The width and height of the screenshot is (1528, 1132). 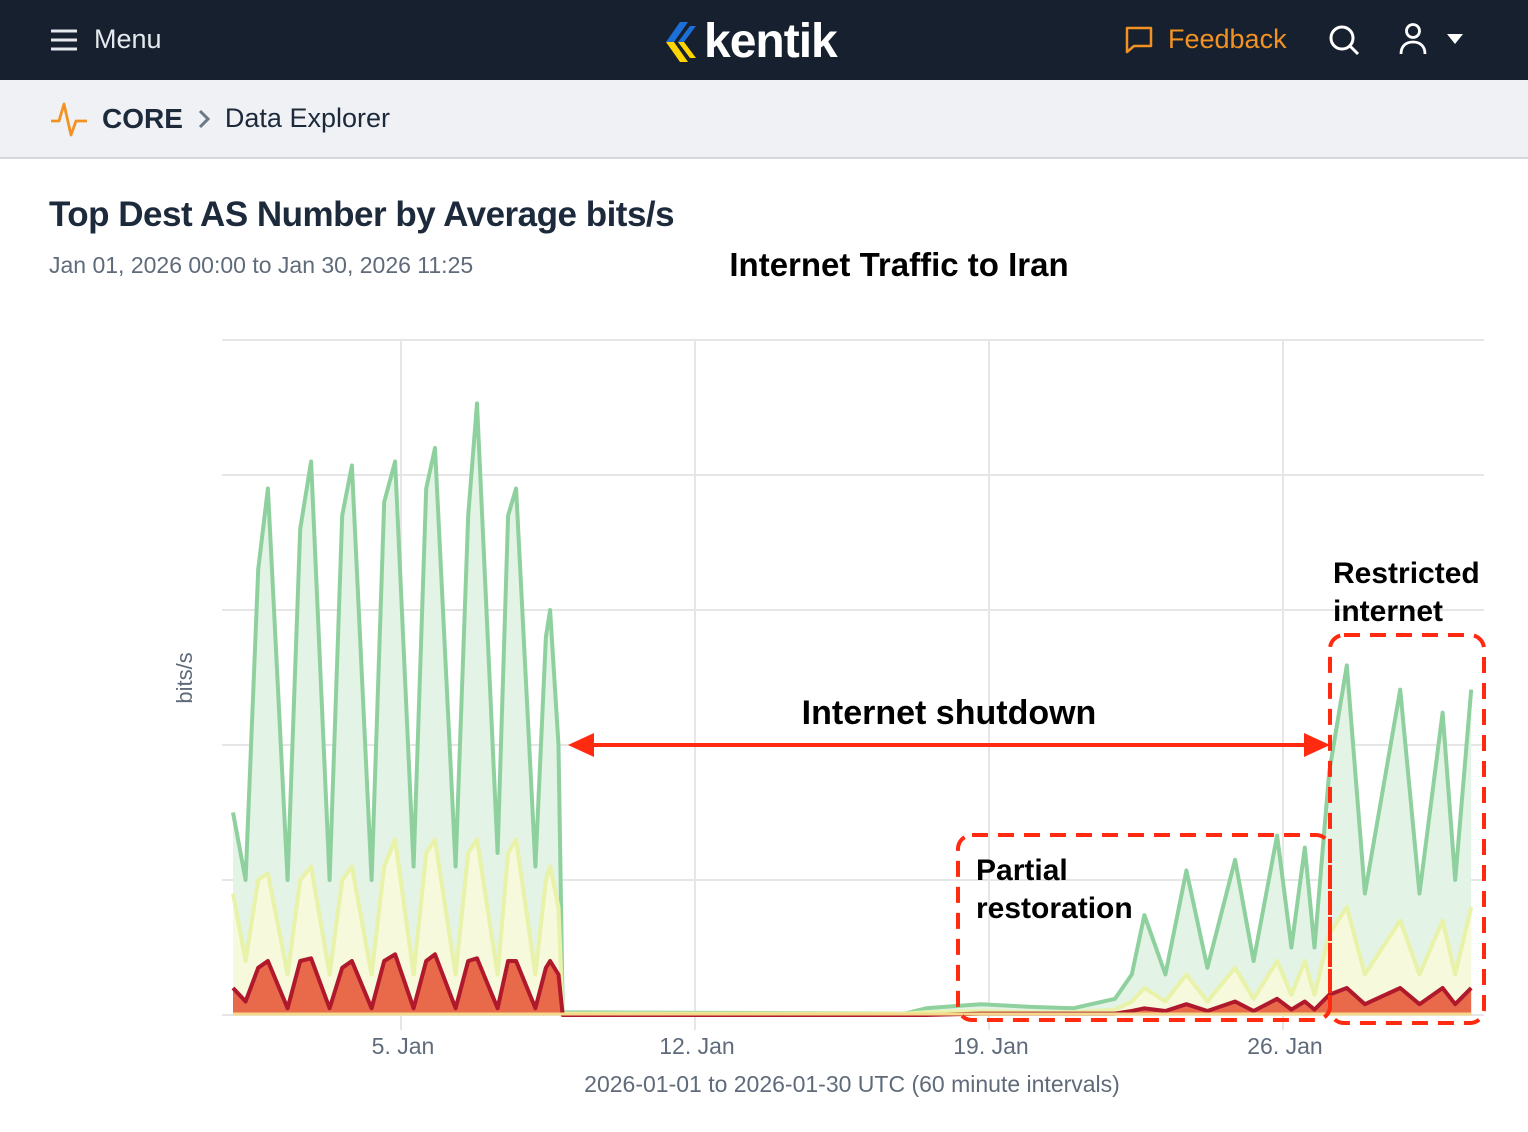 I want to click on series-secondary-area, so click(x=852, y=927).